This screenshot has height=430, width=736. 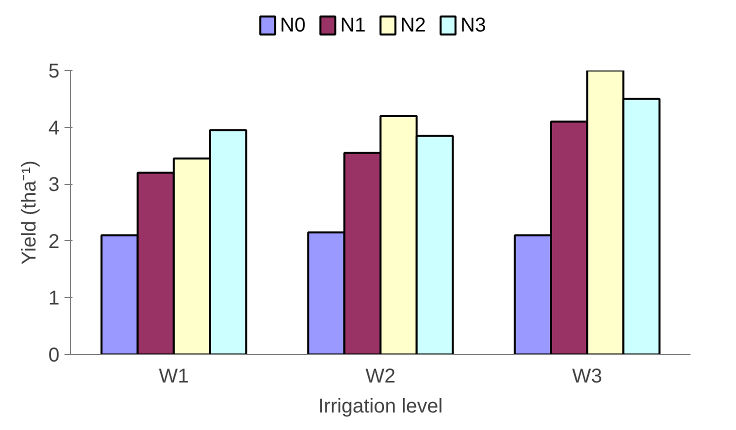 What do you see at coordinates (381, 377) in the screenshot?
I see `x-tick-label: W2` at bounding box center [381, 377].